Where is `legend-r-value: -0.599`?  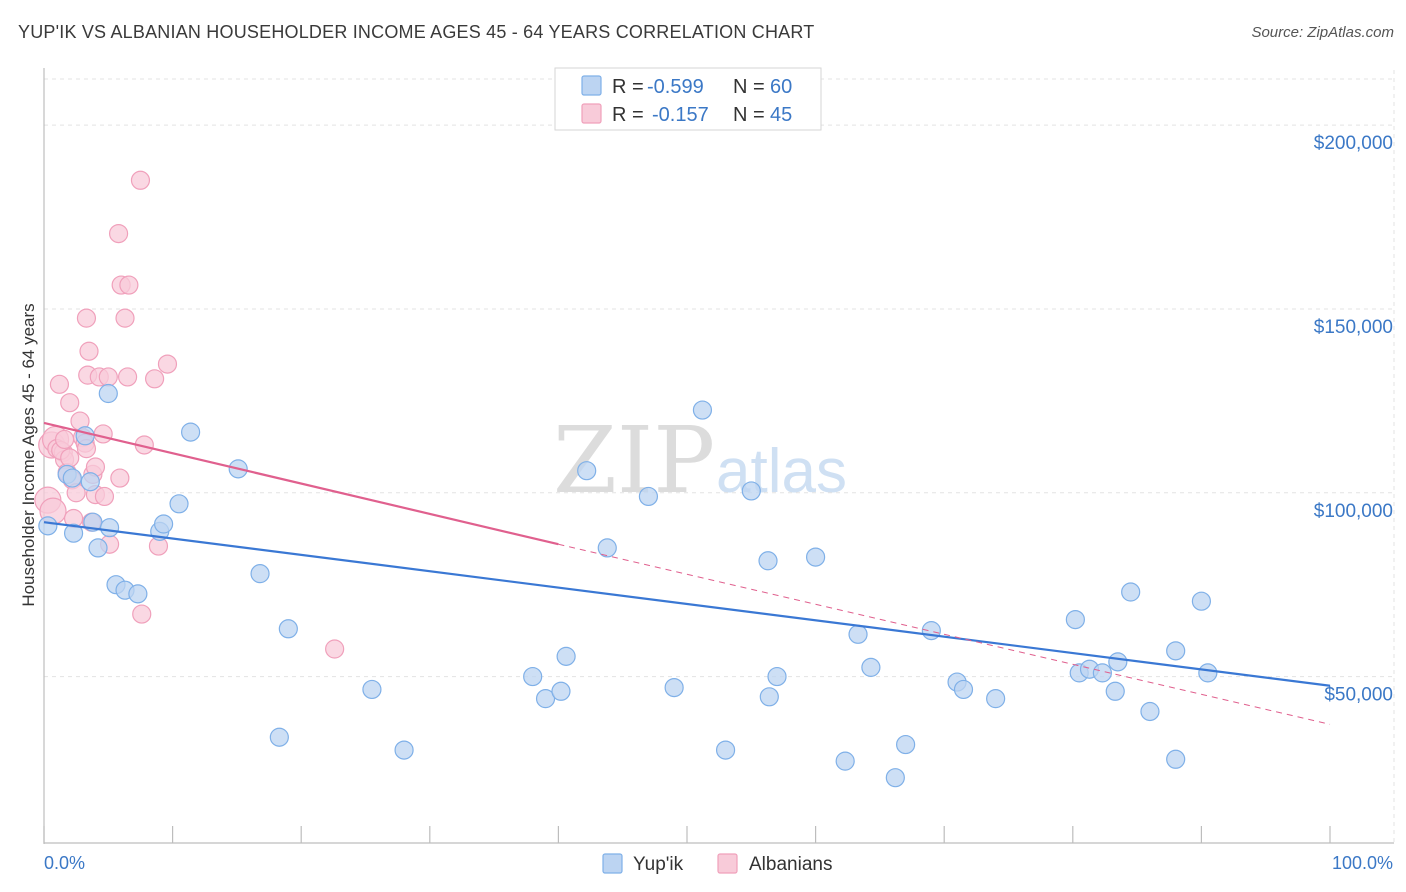
legend-r-value: -0.599 is located at coordinates (675, 87).